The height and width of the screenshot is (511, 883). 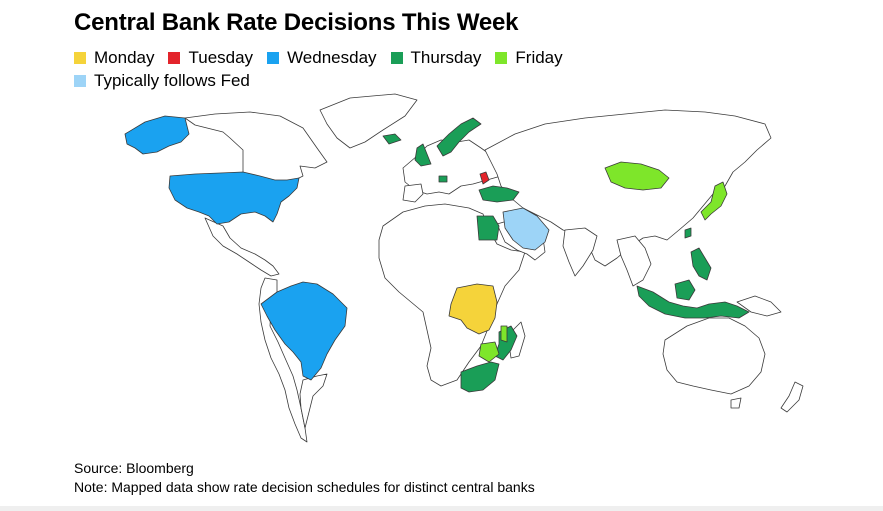 What do you see at coordinates (242, 247) in the screenshot?
I see `land-central-america` at bounding box center [242, 247].